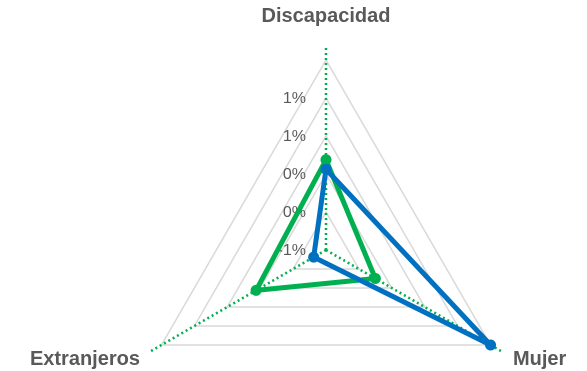 This screenshot has width=587, height=371. What do you see at coordinates (326, 16) in the screenshot?
I see `axis-label-discapacidad: Discapacidad` at bounding box center [326, 16].